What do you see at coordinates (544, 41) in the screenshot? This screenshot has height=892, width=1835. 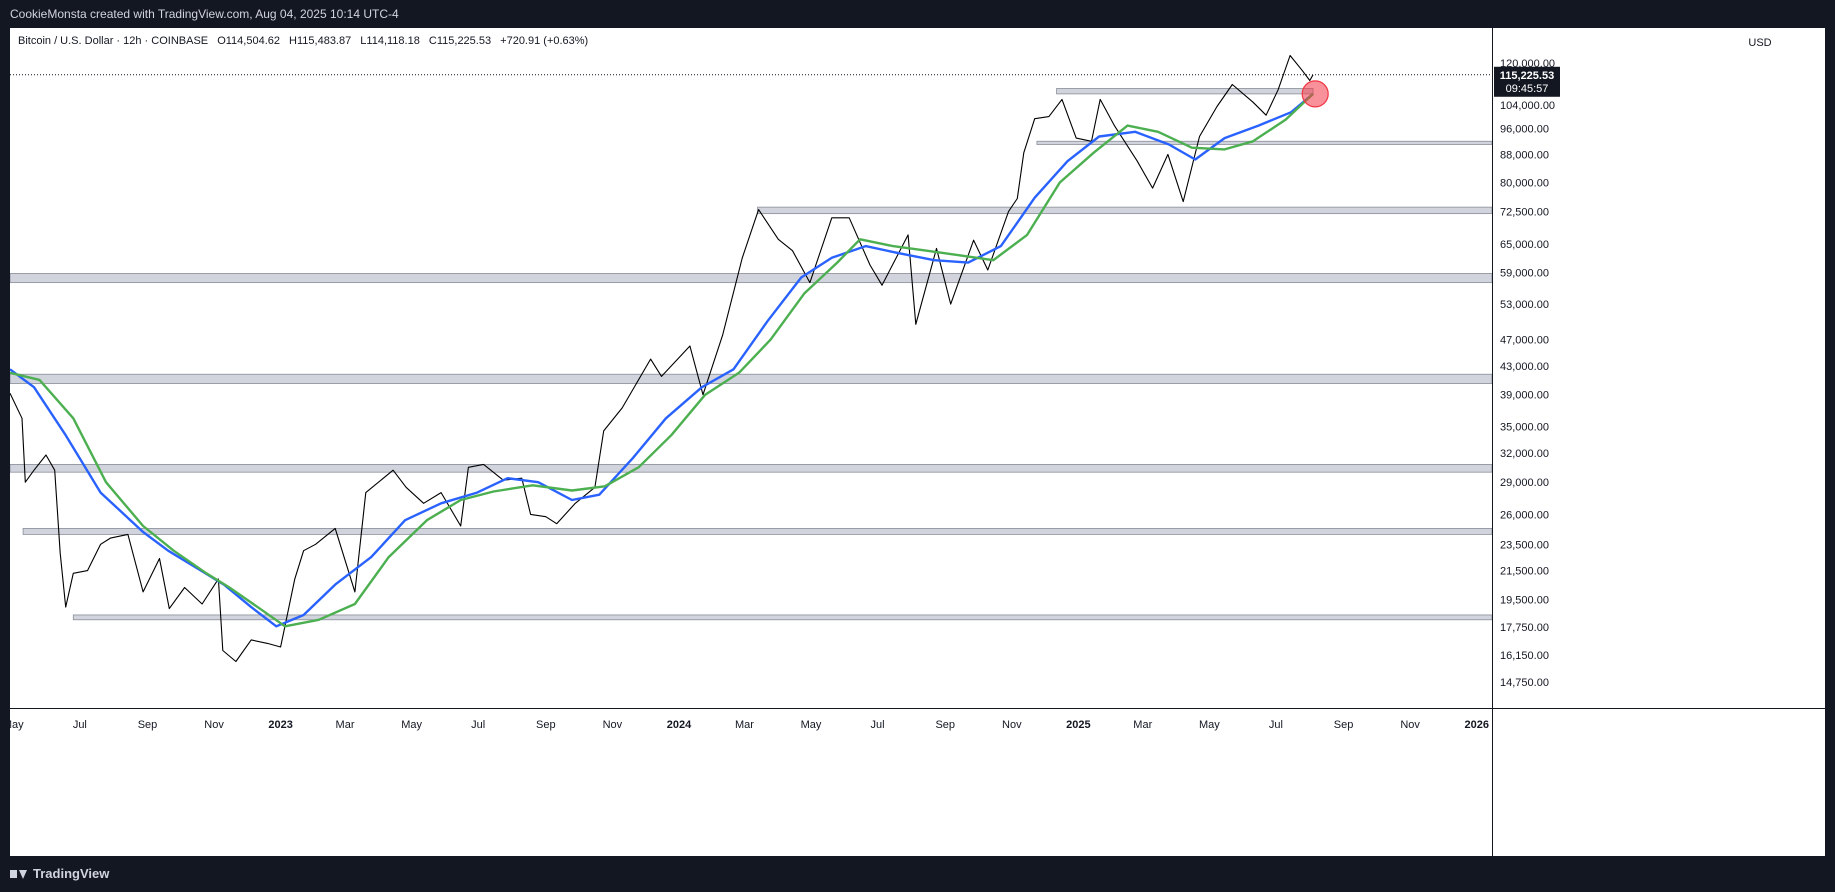 I see `price-change: +720.91 (+0.63%)` at bounding box center [544, 41].